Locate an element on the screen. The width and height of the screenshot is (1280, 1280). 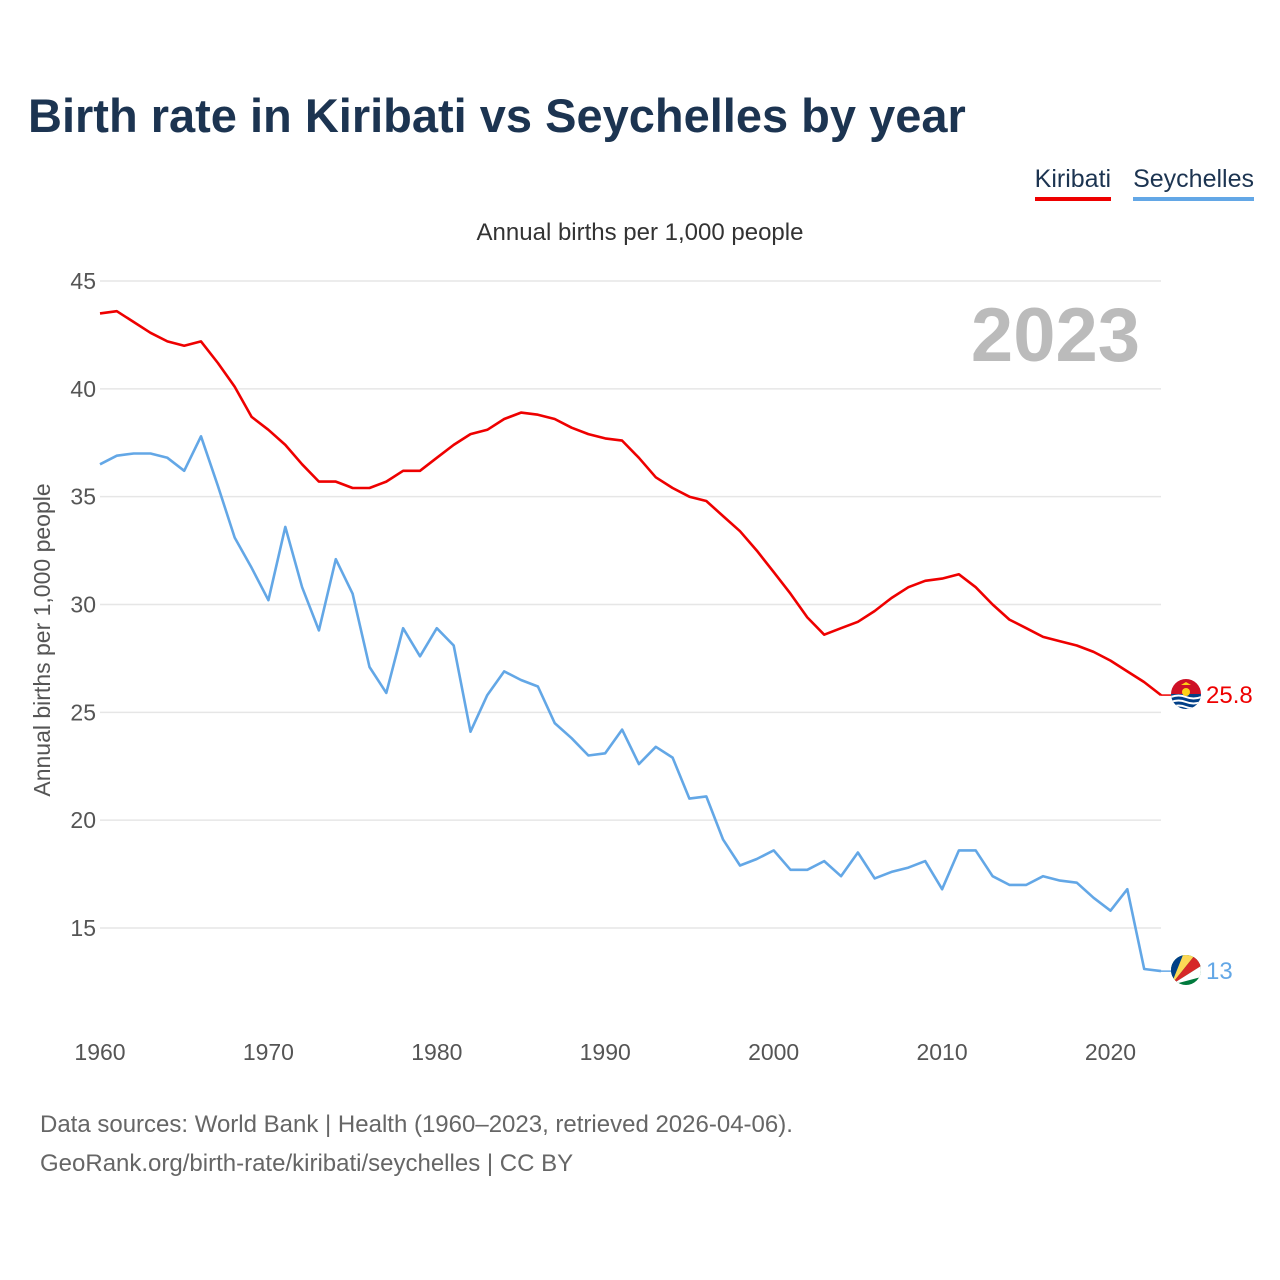
x-tick-1960: 1960 is located at coordinates (99, 1052).